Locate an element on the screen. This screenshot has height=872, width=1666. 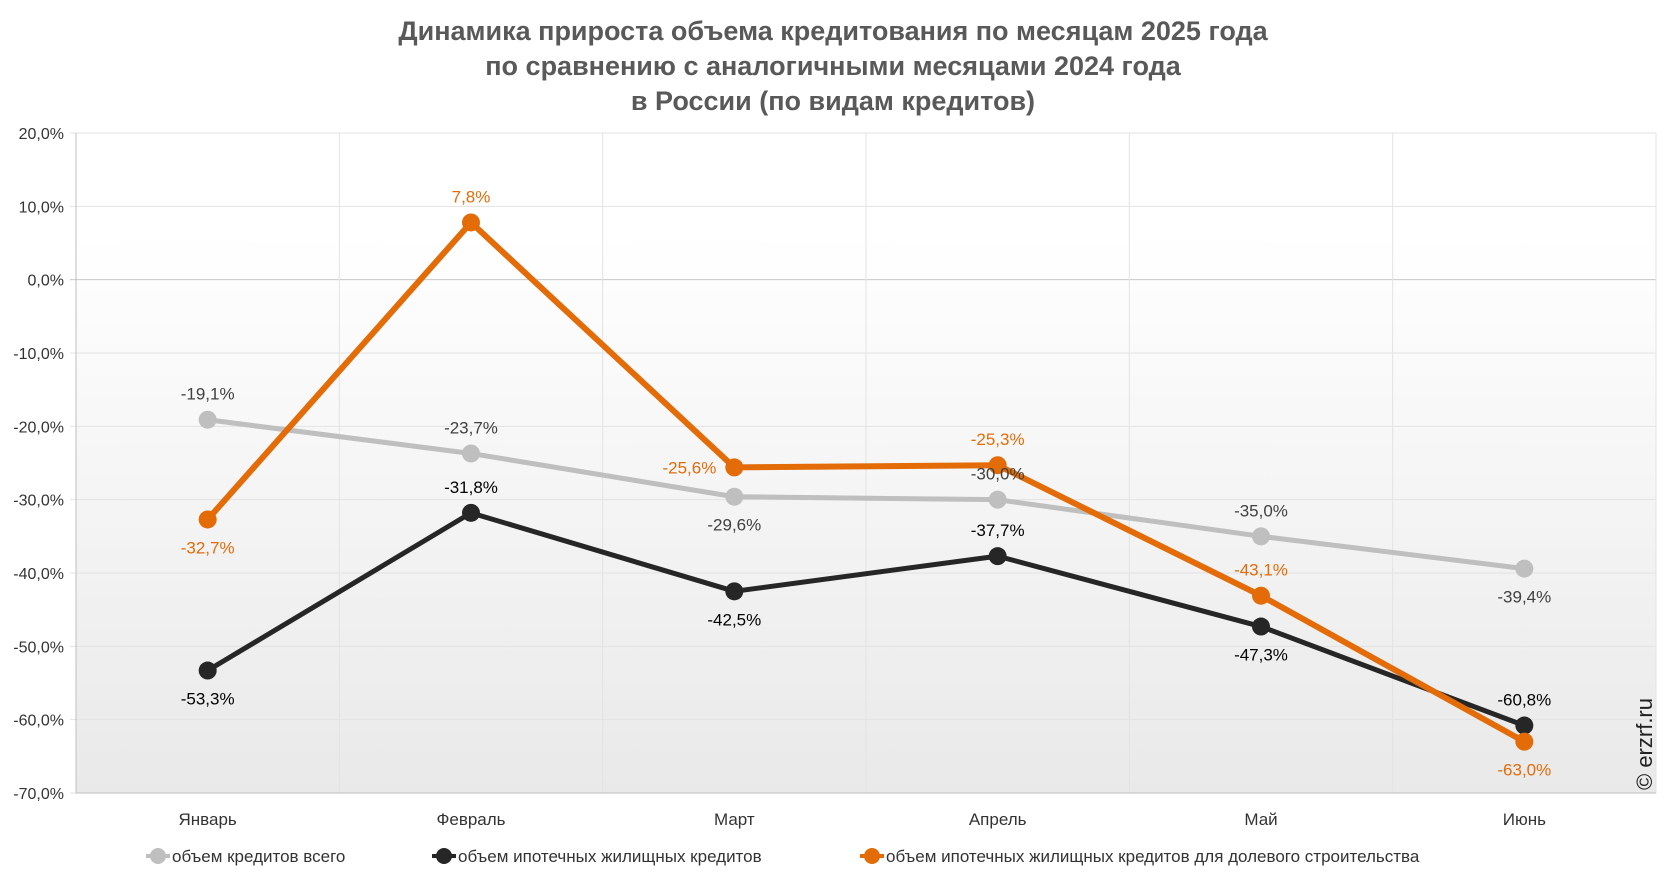
x-tick-label: Июнь is located at coordinates (1524, 819).